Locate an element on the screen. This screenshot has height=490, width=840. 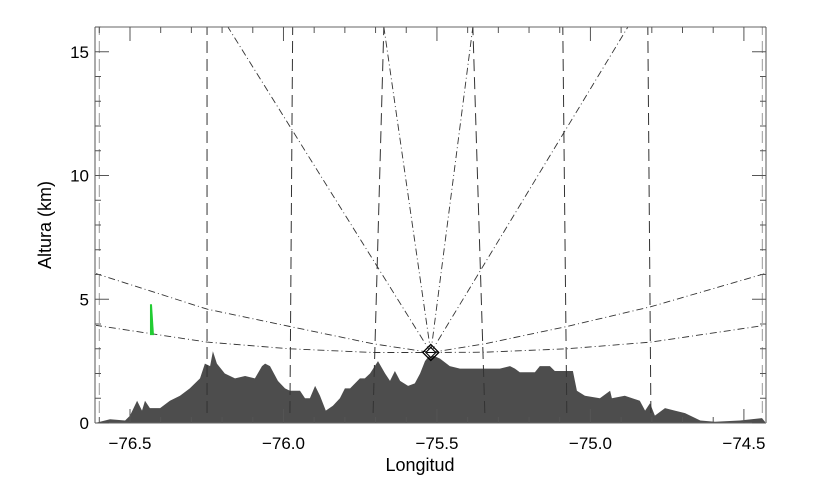
x-tick-label: −75.0 is located at coordinates (590, 443).